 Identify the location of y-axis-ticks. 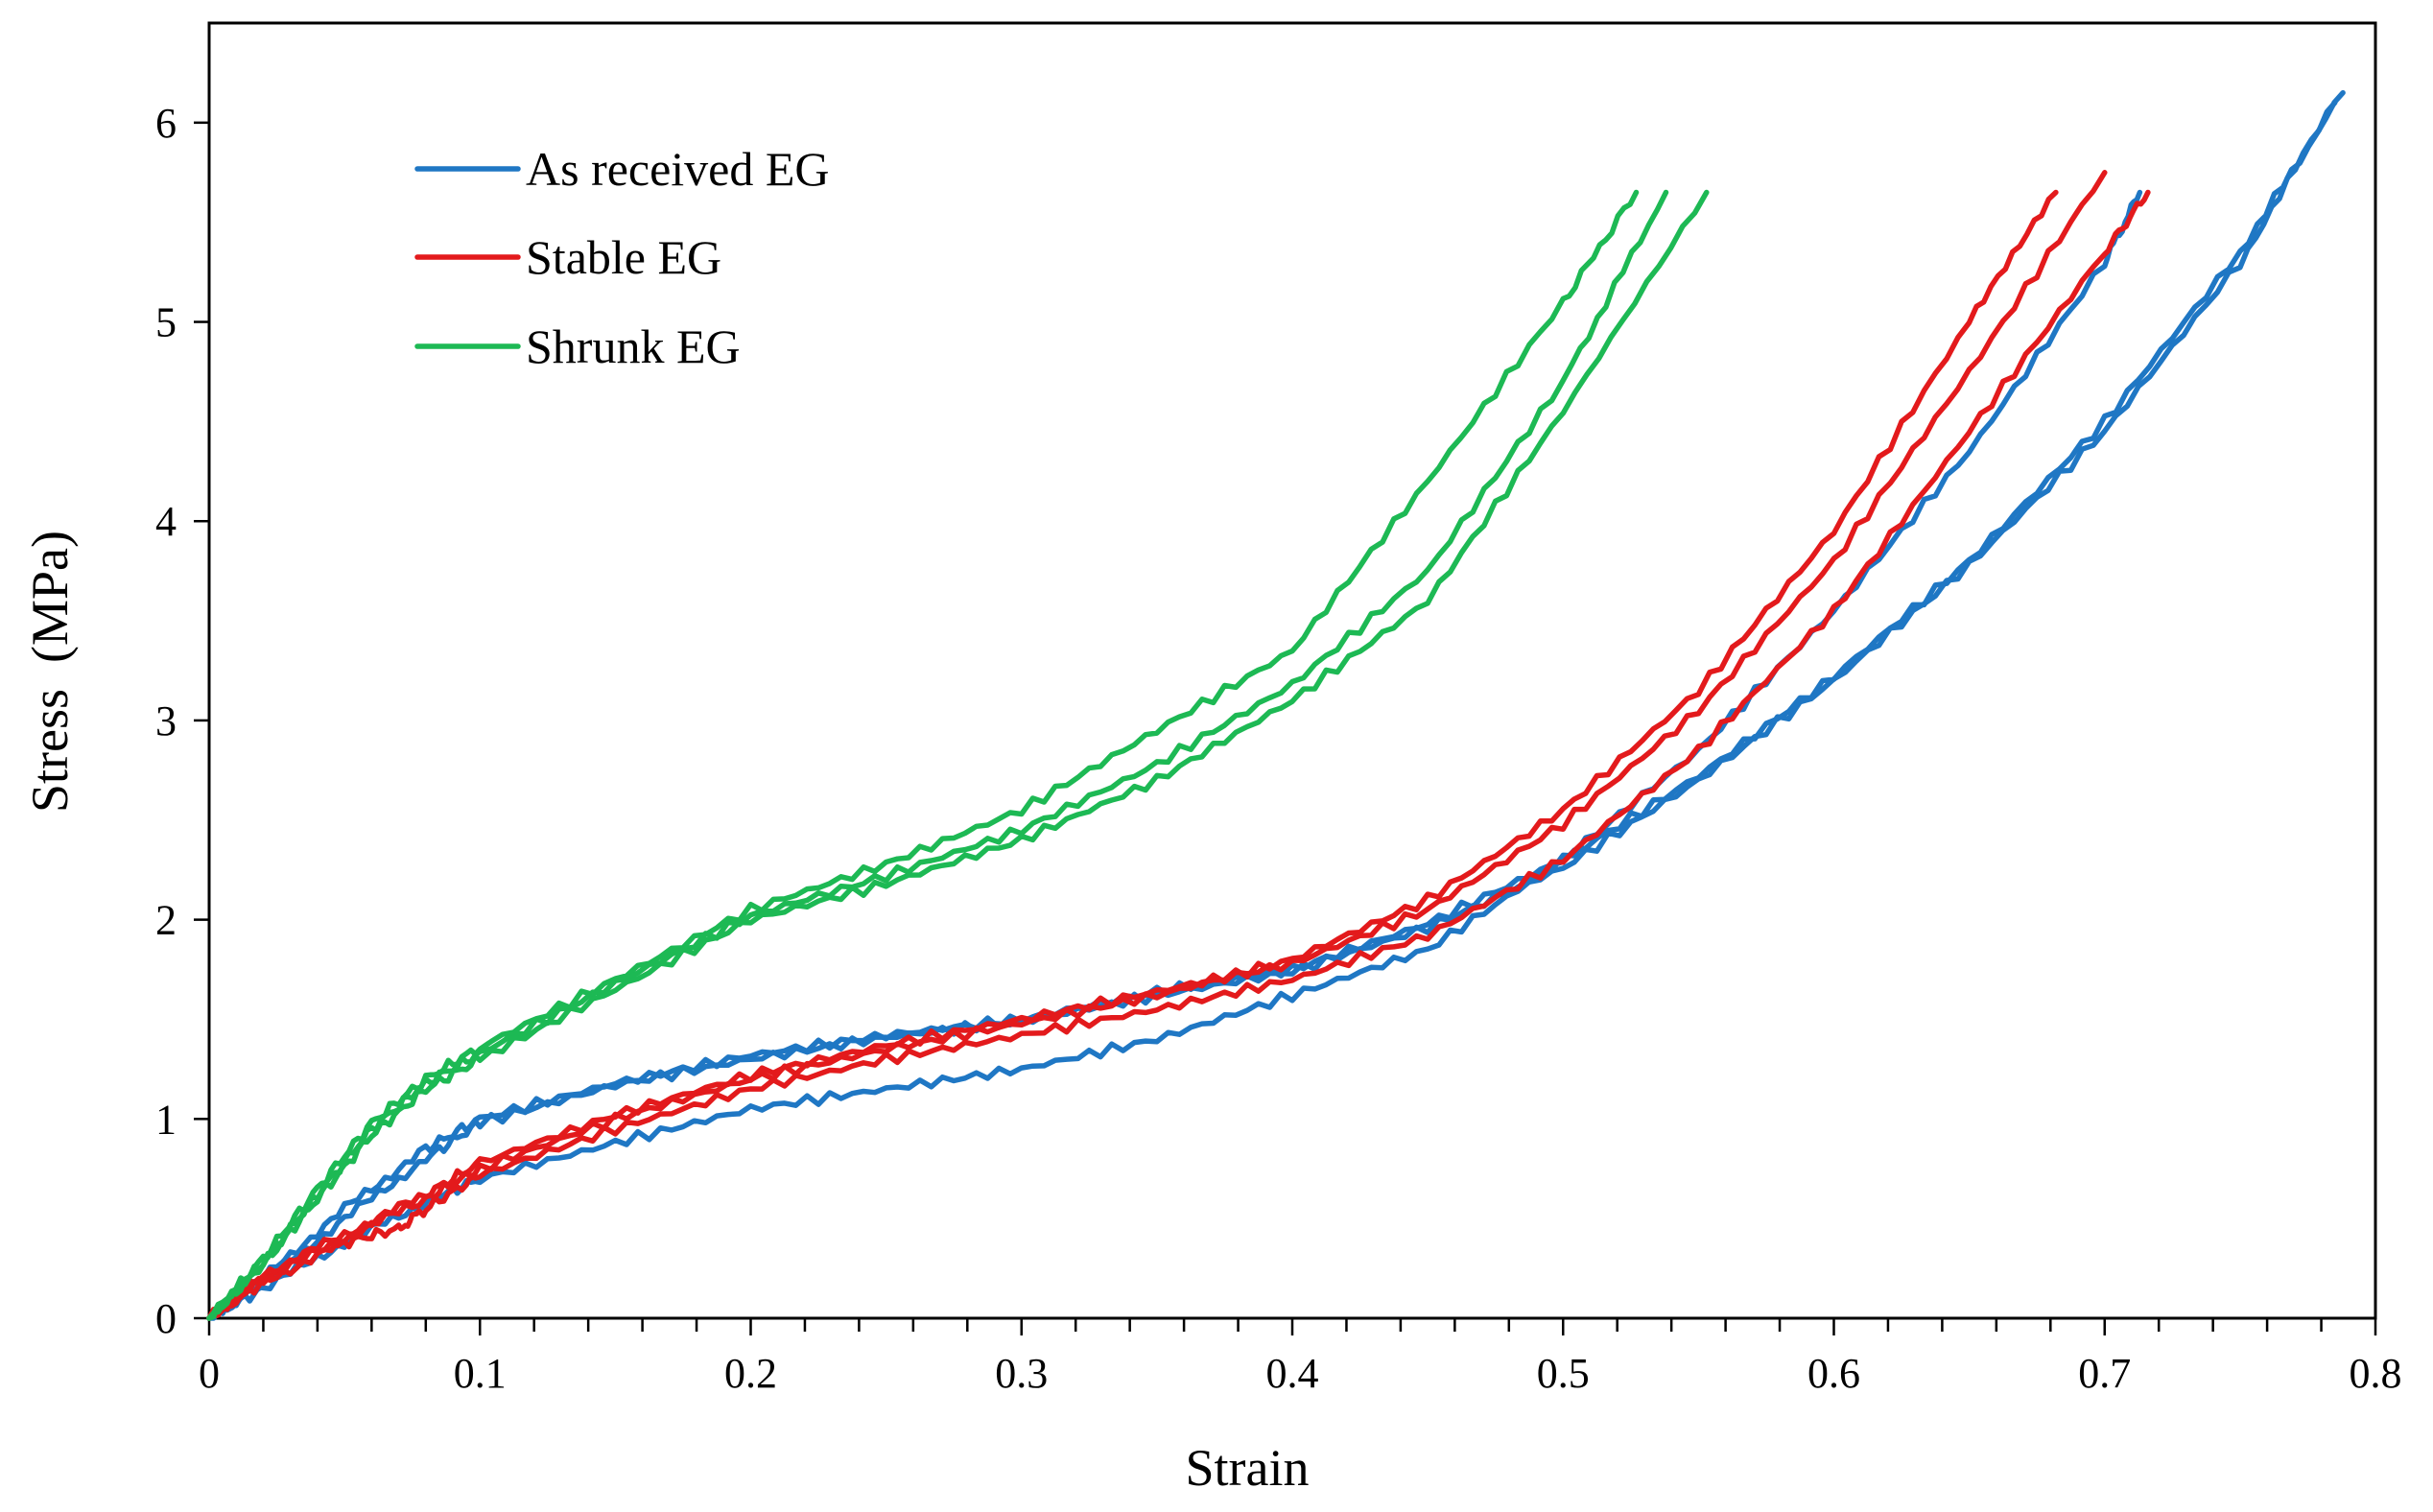
(201, 720).